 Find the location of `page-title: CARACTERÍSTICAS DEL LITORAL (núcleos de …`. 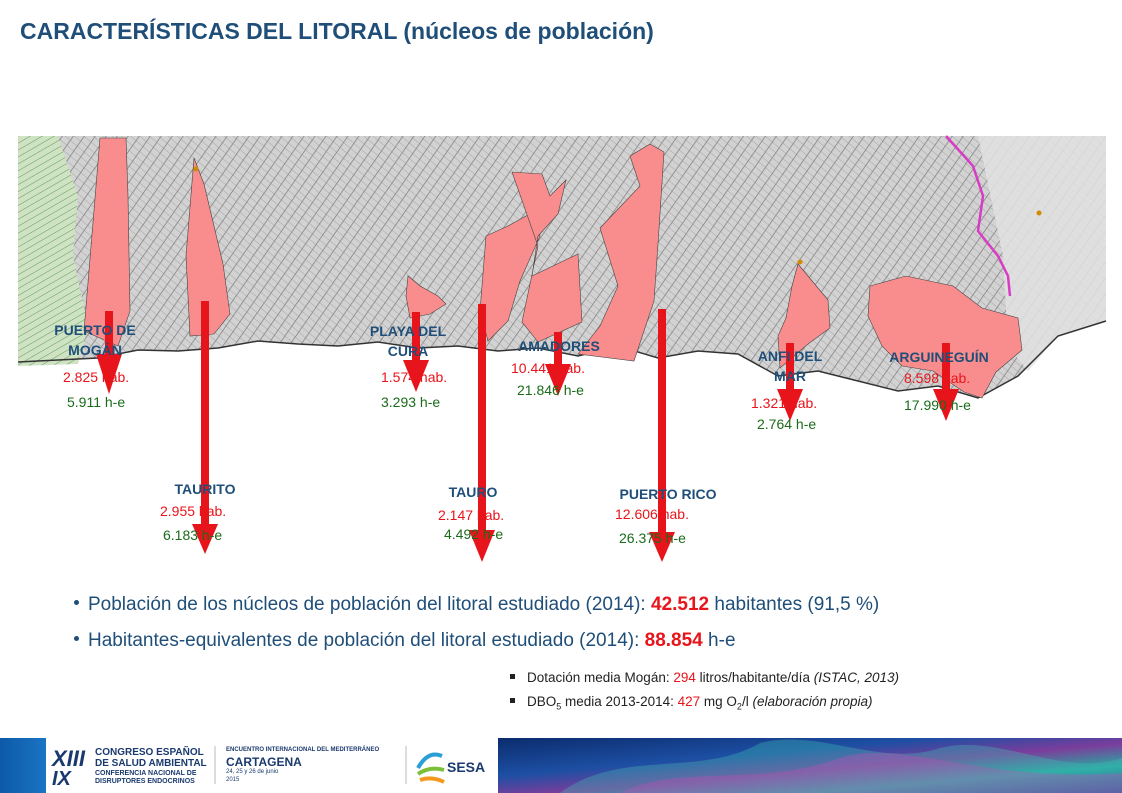

page-title: CARACTERÍSTICAS DEL LITORAL (núcleos de … is located at coordinates (337, 31).